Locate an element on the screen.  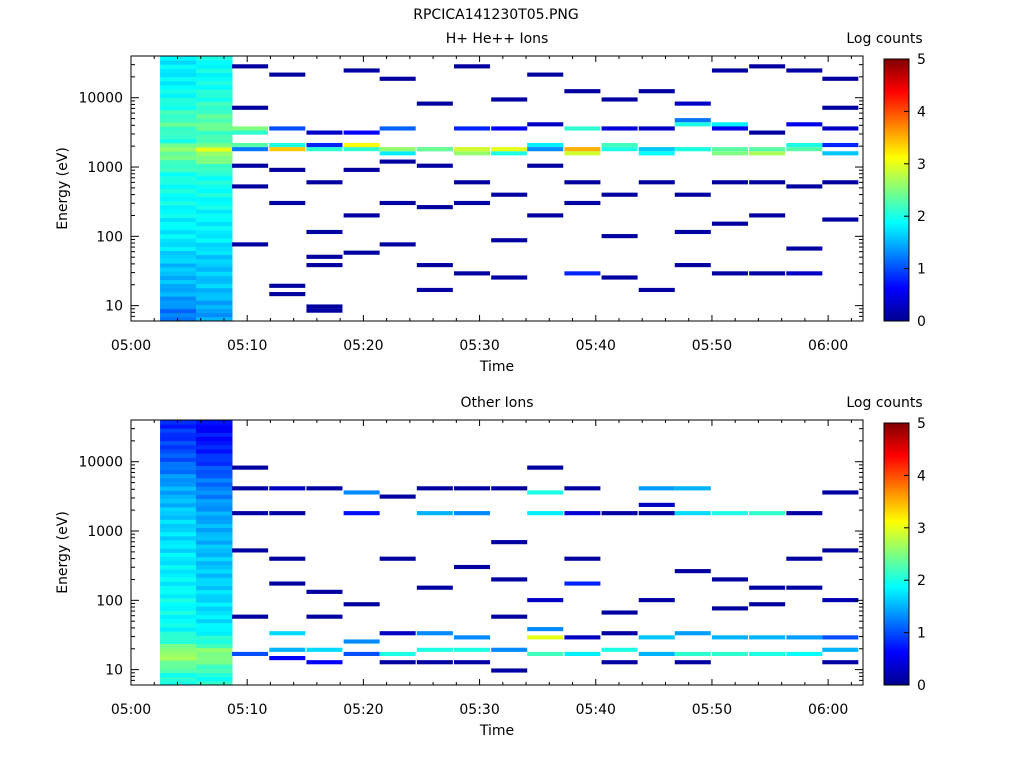
colorbar-label: Log counts is located at coordinates (884, 403).